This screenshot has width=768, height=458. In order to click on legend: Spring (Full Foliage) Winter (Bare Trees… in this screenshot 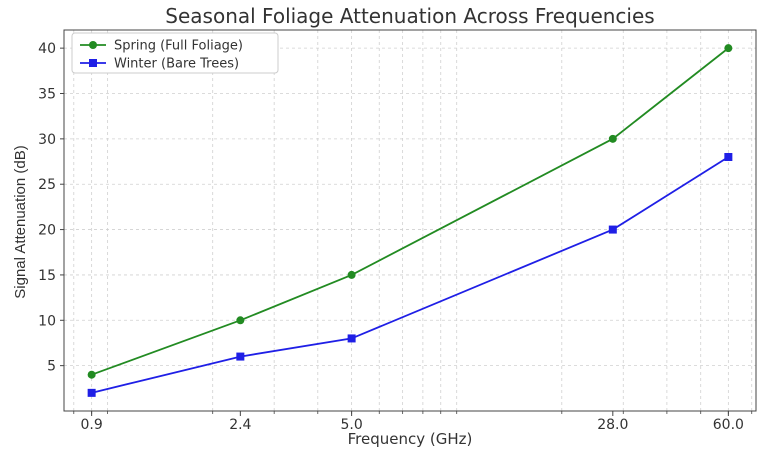, I will do `click(175, 53)`.